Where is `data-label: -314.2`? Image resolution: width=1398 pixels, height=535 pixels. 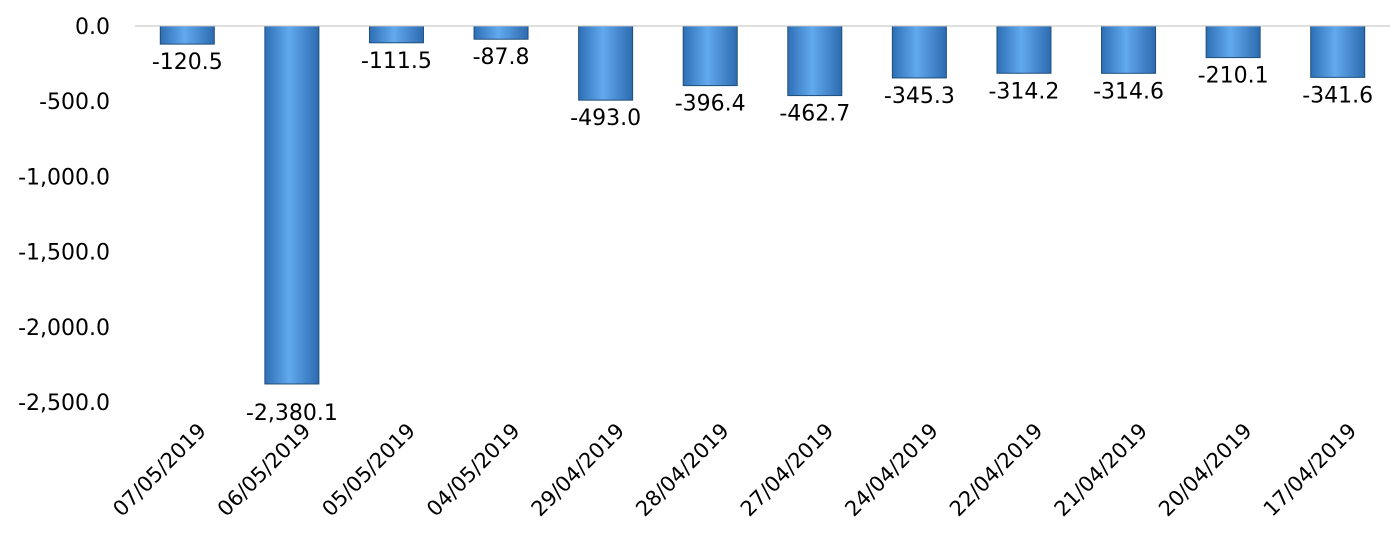 data-label: -314.2 is located at coordinates (1023, 91).